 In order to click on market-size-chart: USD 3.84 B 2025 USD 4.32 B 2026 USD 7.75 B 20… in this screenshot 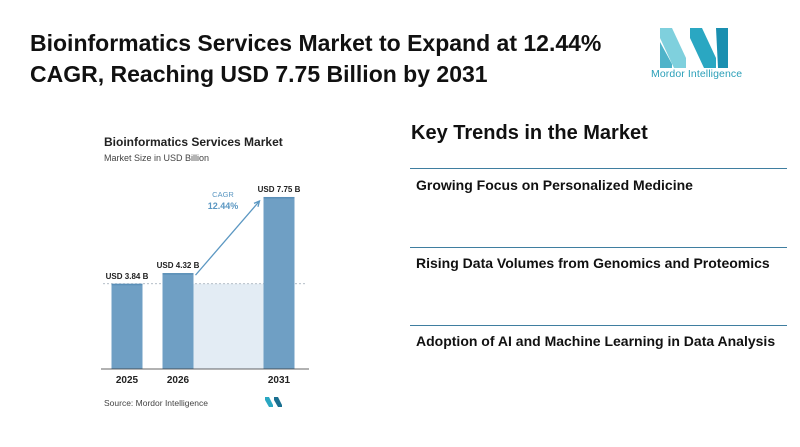, I will do `click(205, 285)`.